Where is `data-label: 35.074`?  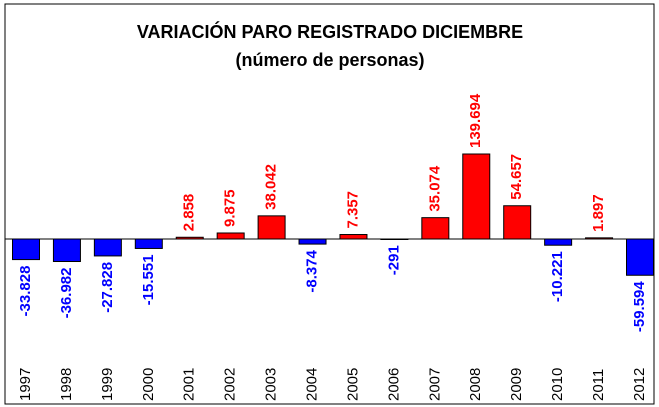 data-label: 35.074 is located at coordinates (434, 188).